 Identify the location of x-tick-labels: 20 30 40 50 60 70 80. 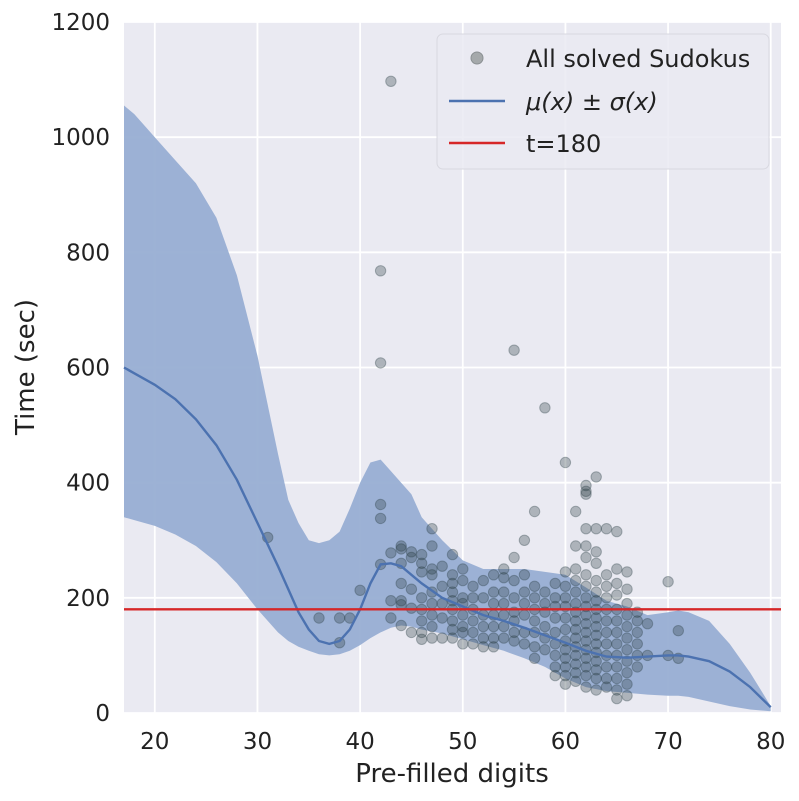
(462, 742).